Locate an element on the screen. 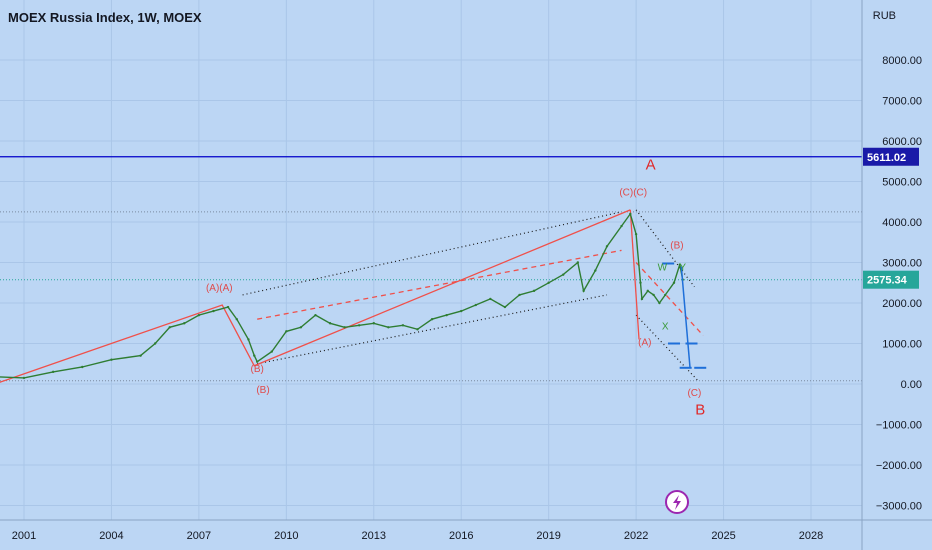 The width and height of the screenshot is (932, 550). x-tick-label: 2013 is located at coordinates (374, 536).